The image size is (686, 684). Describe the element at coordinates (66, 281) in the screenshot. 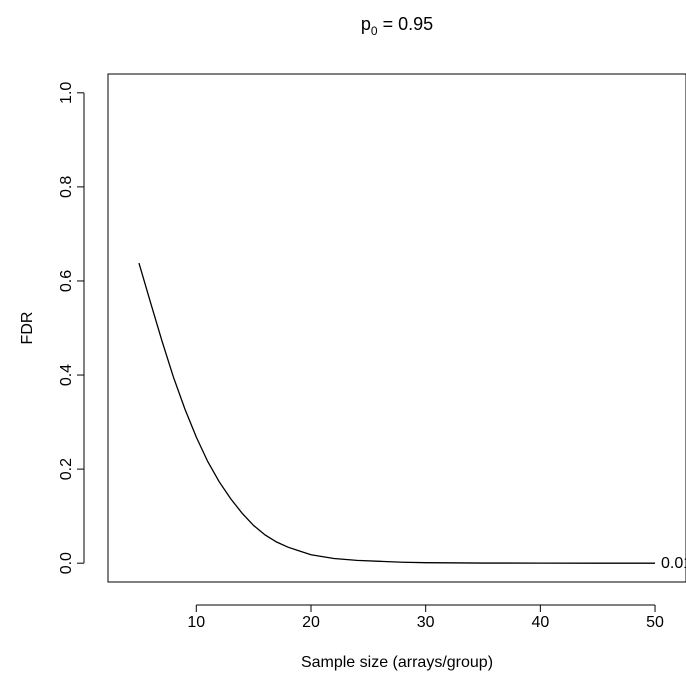

I see `y-tick-label: 0.6` at that location.